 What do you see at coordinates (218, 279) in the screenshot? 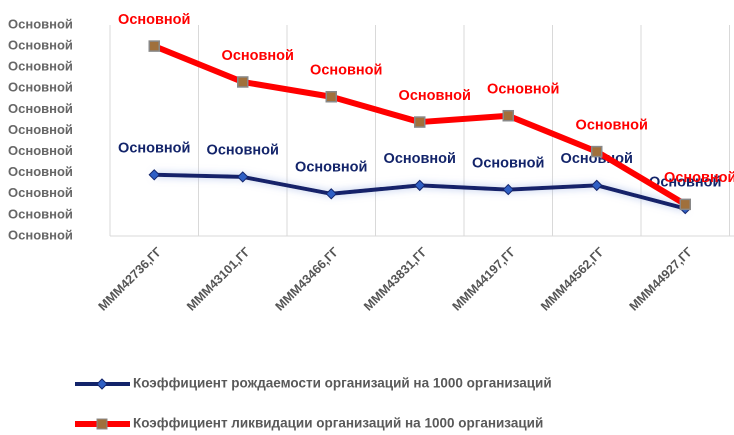
I see `x-tick-label: MMM43101,ГГ` at bounding box center [218, 279].